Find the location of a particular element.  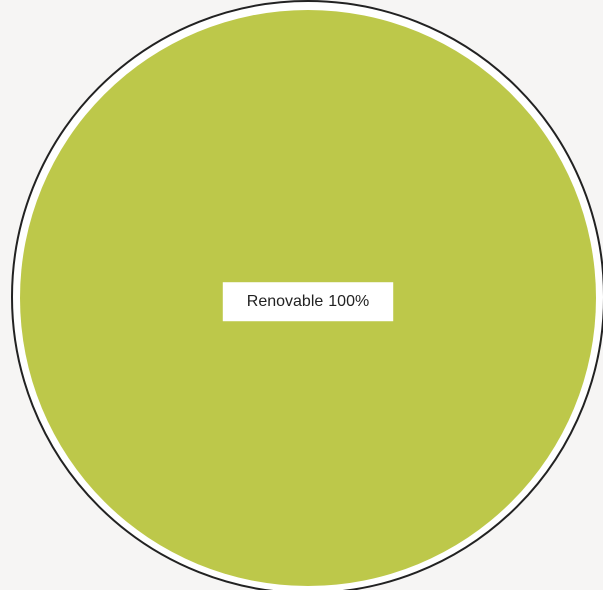

data-label: Renovable 100% is located at coordinates (308, 301).